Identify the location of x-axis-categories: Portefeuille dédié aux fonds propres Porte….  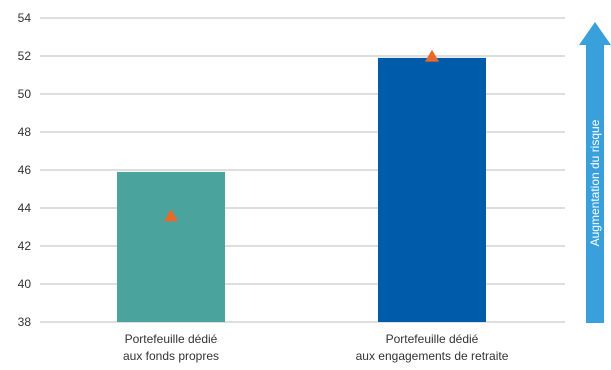
(316, 347).